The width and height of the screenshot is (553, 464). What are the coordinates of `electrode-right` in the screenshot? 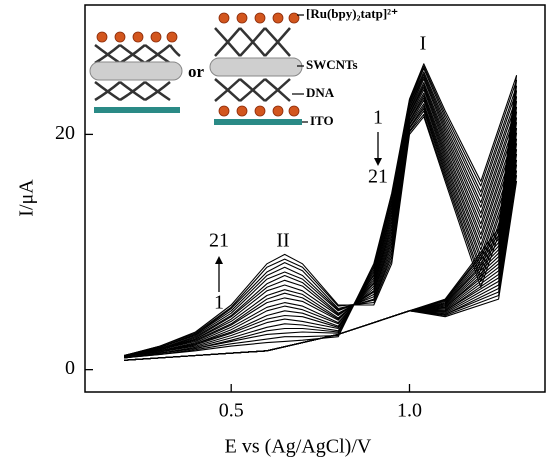 It's located at (256, 68).